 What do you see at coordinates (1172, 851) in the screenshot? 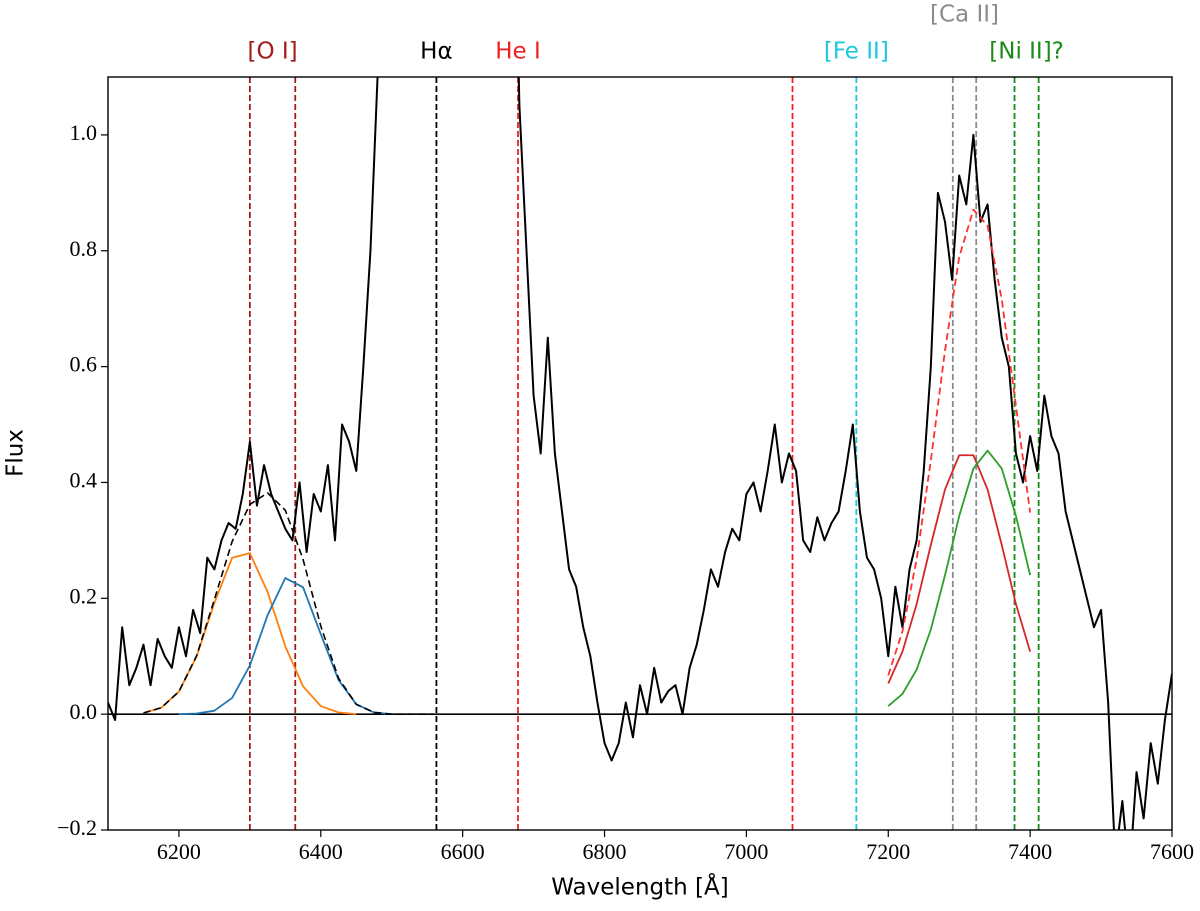
I see `x-tick-label: 7600` at bounding box center [1172, 851].